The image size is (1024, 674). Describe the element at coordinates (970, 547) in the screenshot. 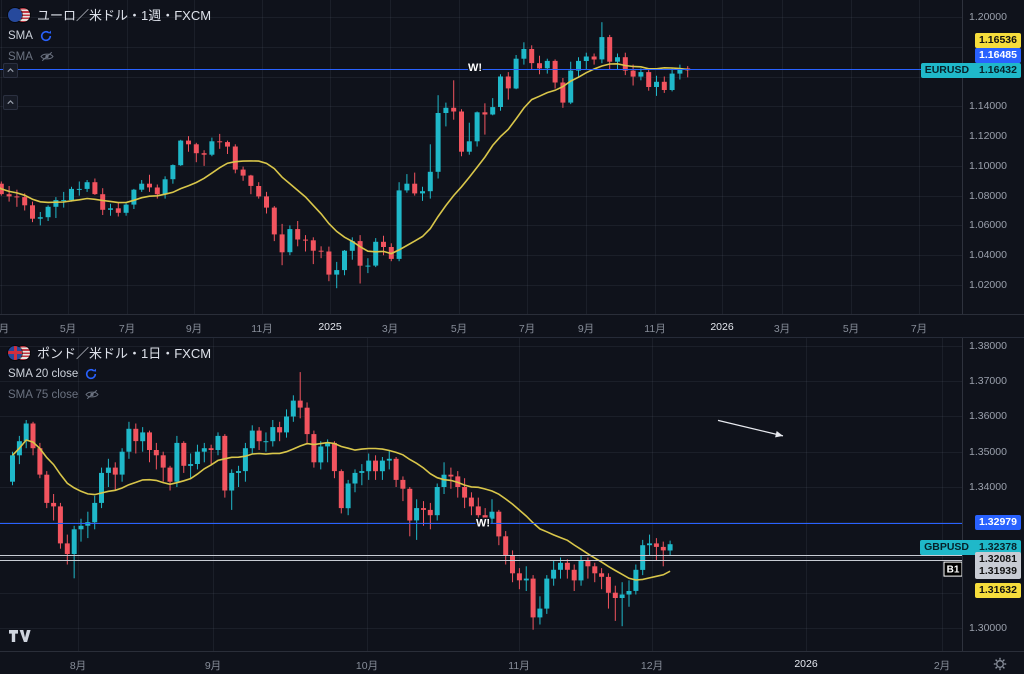

I see `gbpusd-last-price-label: GBPUSD 1.32378` at that location.